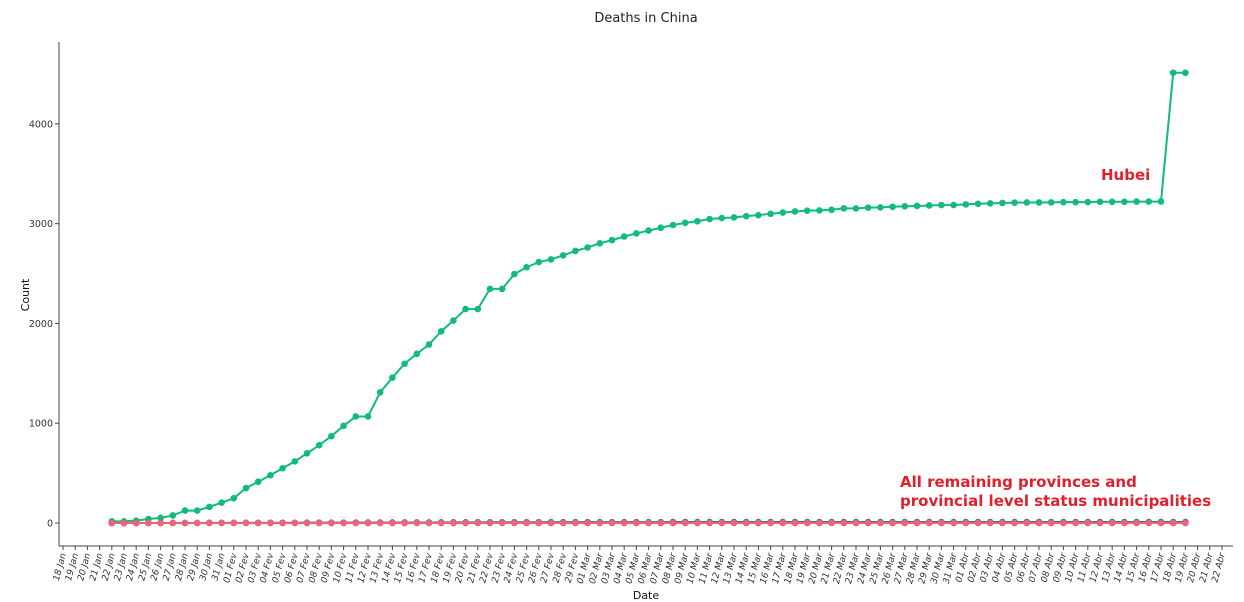  What do you see at coordinates (41, 324) in the screenshot?
I see `y-tick-label: 2000` at bounding box center [41, 324].